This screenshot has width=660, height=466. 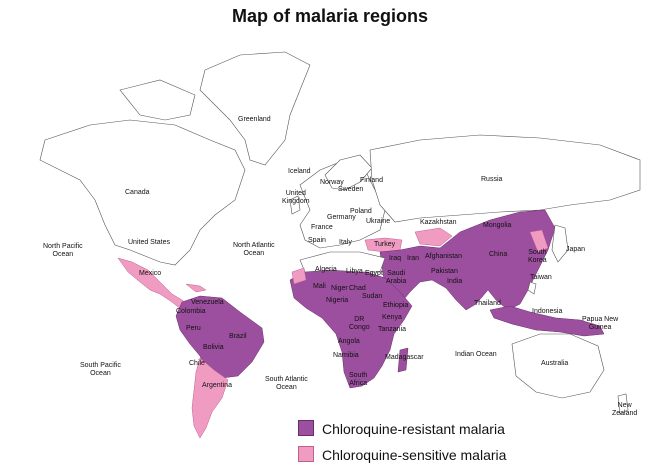 What do you see at coordinates (254, 249) in the screenshot?
I see `label-north-atlantic: North Atlantic Ocean` at bounding box center [254, 249].